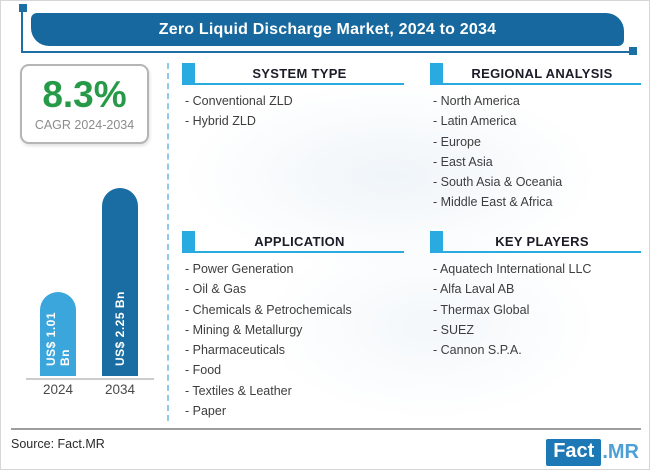 The width and height of the screenshot is (650, 470). What do you see at coordinates (537, 289) in the screenshot?
I see `list-item: Alfa Laval AB` at bounding box center [537, 289].